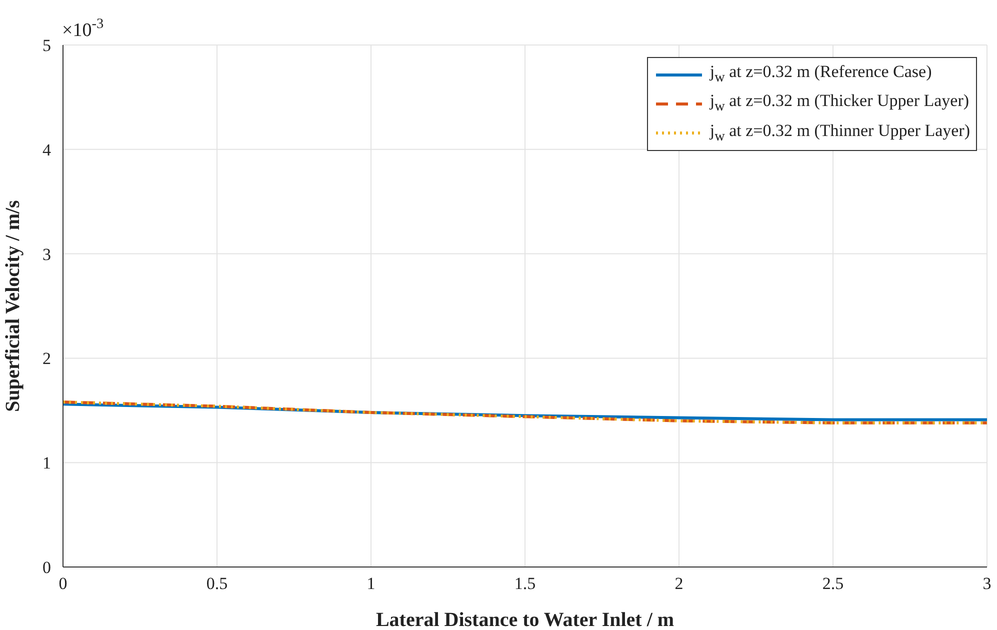 The height and width of the screenshot is (630, 997). What do you see at coordinates (679, 584) in the screenshot?
I see `x-tick-label: 2` at bounding box center [679, 584].